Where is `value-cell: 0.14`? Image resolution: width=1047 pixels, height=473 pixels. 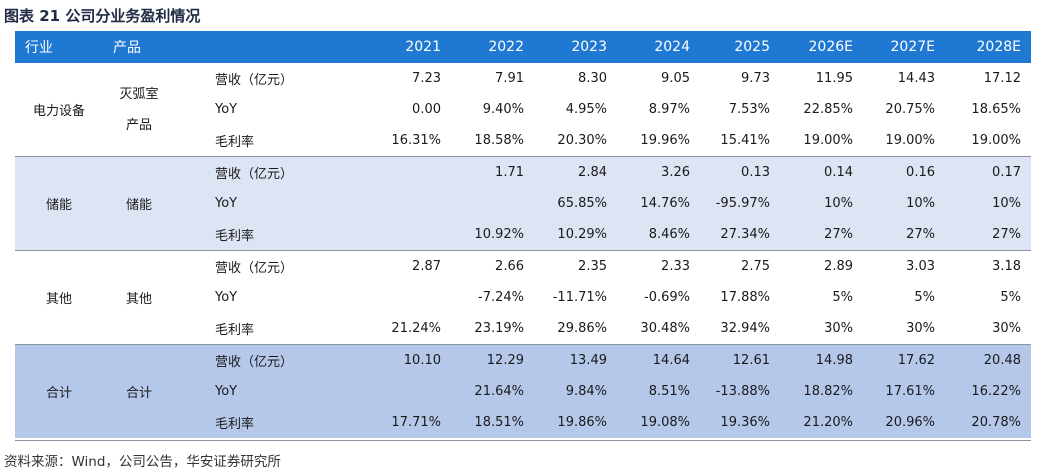
value-cell: 0.14 is located at coordinates (821, 172).